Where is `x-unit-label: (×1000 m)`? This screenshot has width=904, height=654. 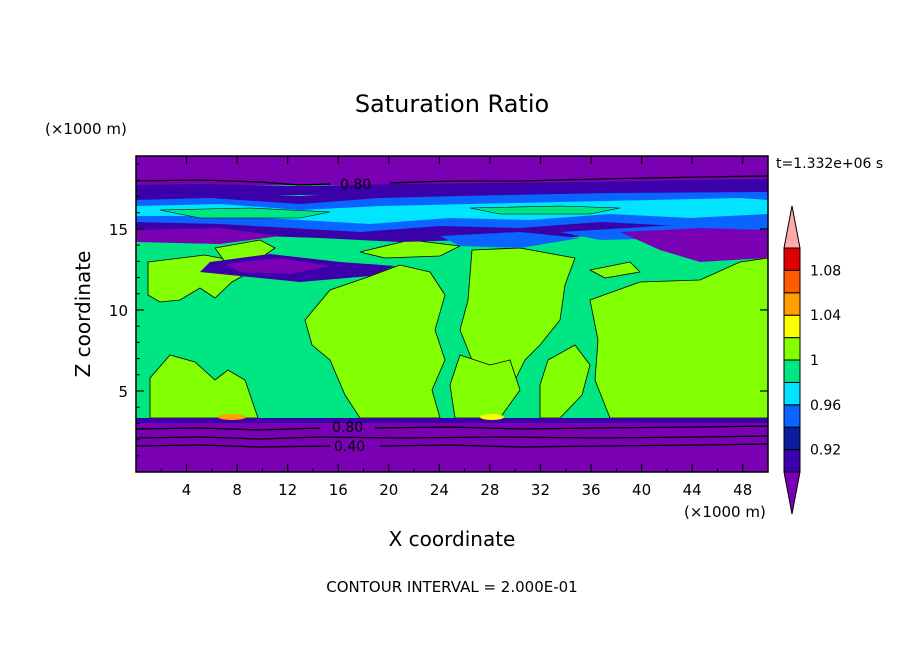 x-unit-label: (×1000 m) is located at coordinates (725, 512).